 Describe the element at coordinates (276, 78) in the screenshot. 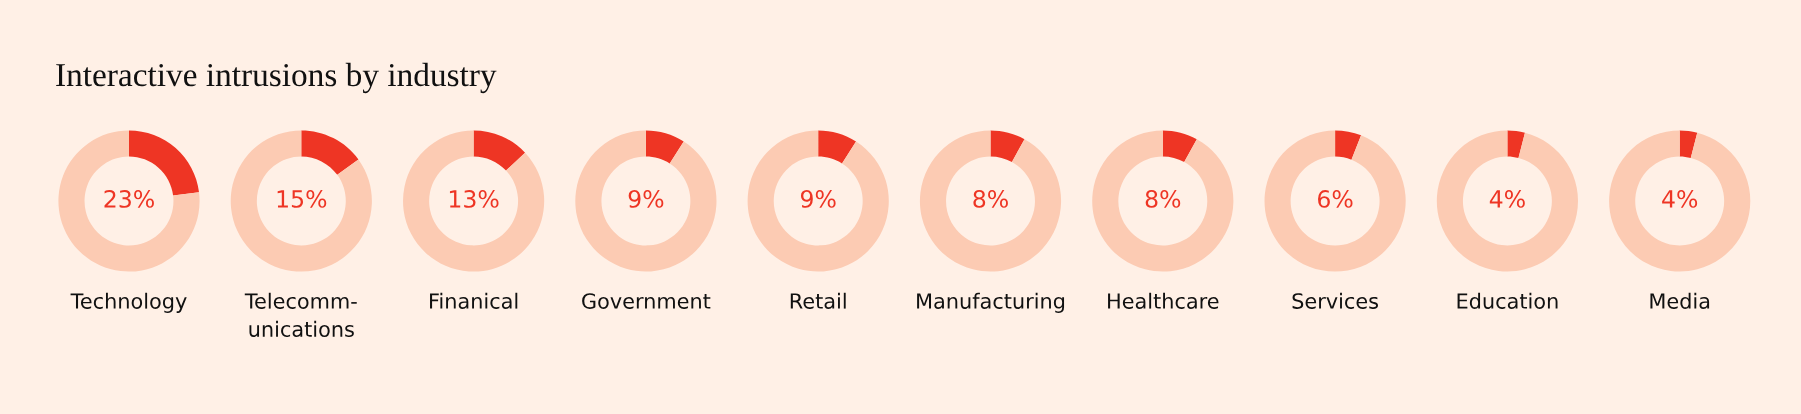

I see `text: Interactive intrusions by industry` at that location.